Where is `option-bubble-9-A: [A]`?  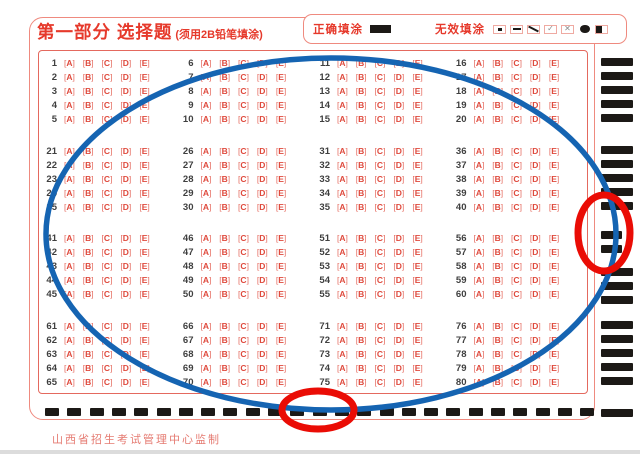 option-bubble-9-A: [A] is located at coordinates (206, 105).